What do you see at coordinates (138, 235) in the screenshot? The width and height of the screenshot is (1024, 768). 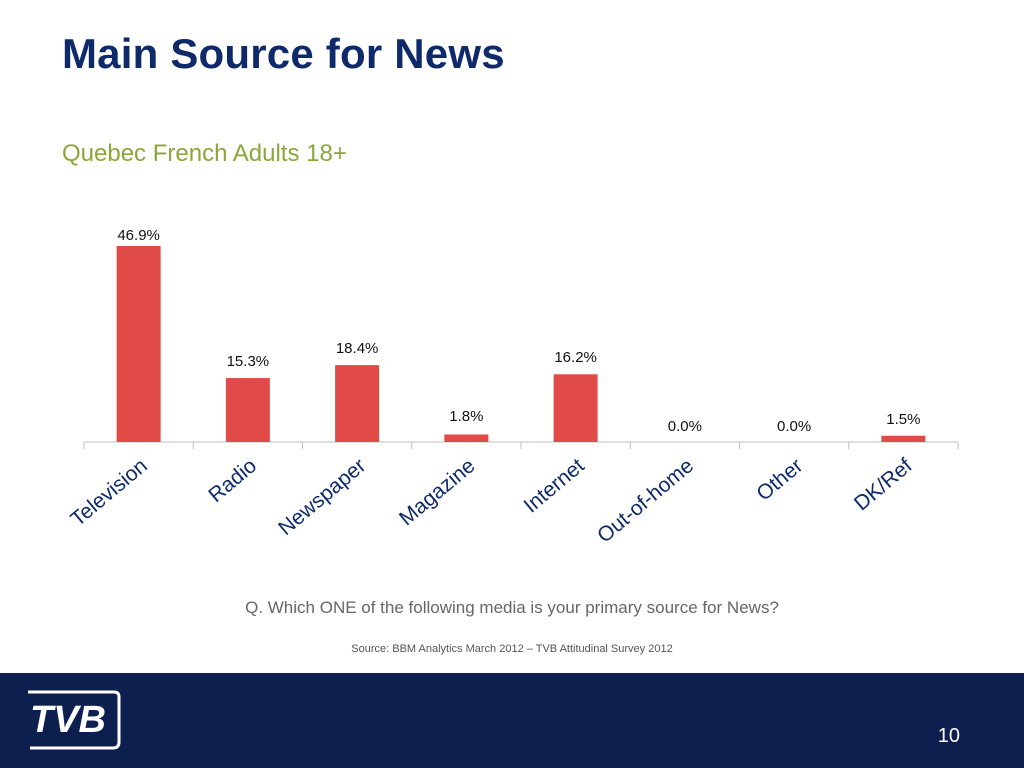 I see `data-label: 46.9%` at bounding box center [138, 235].